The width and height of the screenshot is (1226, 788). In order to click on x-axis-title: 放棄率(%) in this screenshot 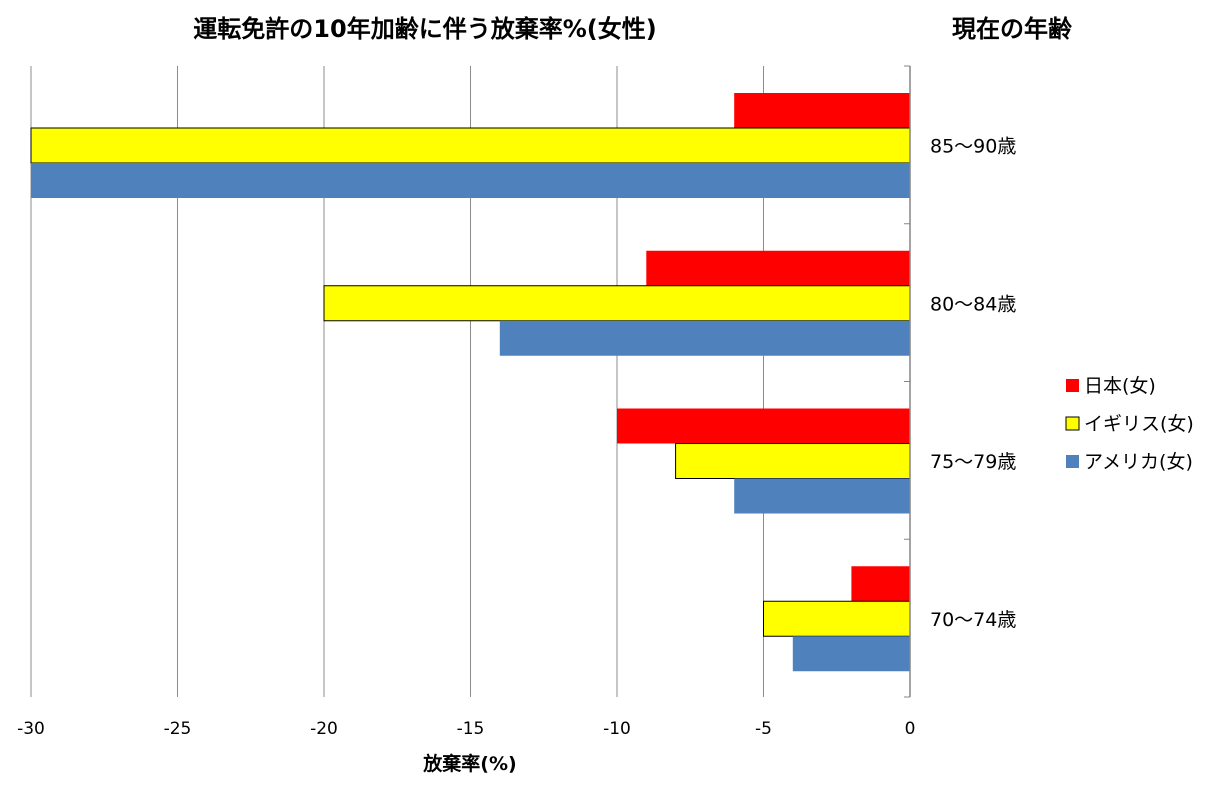, I will do `click(469, 763)`.